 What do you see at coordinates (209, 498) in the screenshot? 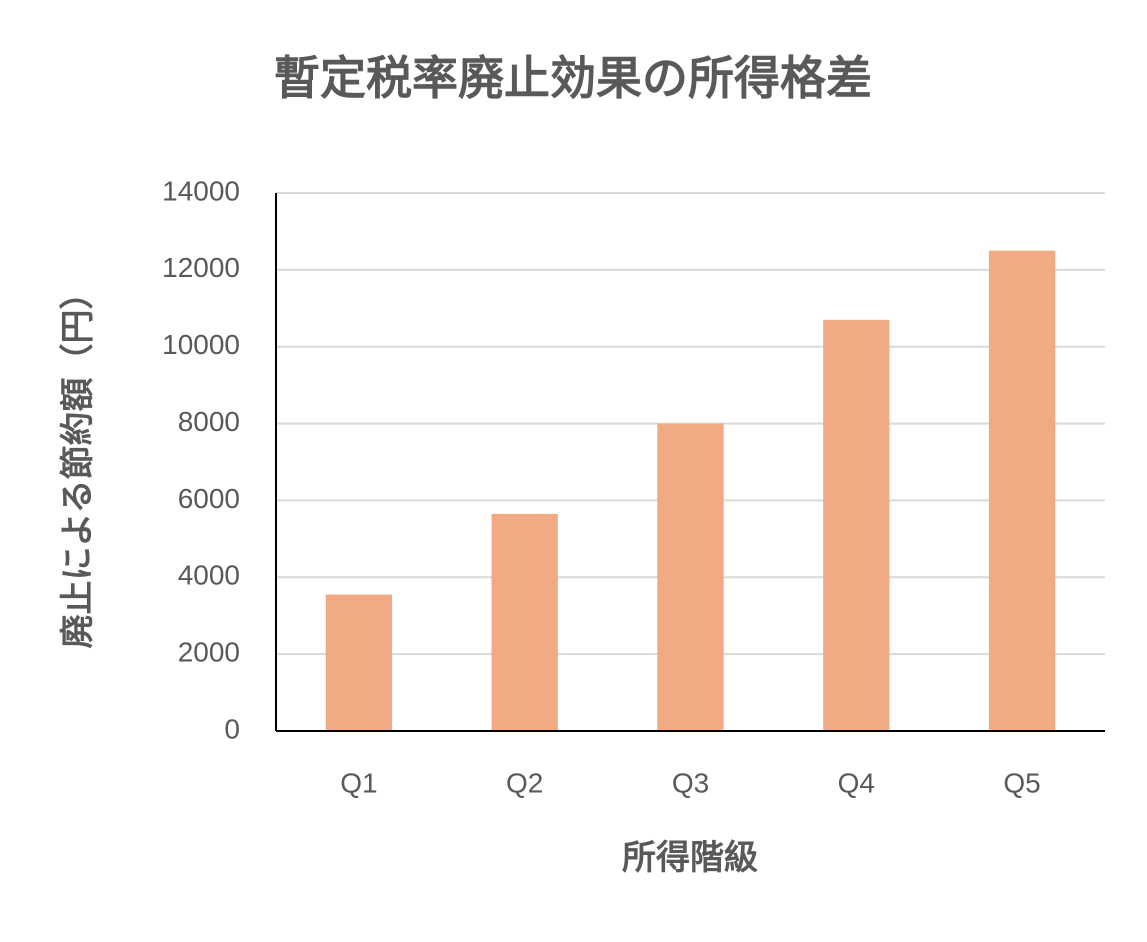
I see `y-tick-label: 6000` at bounding box center [209, 498].